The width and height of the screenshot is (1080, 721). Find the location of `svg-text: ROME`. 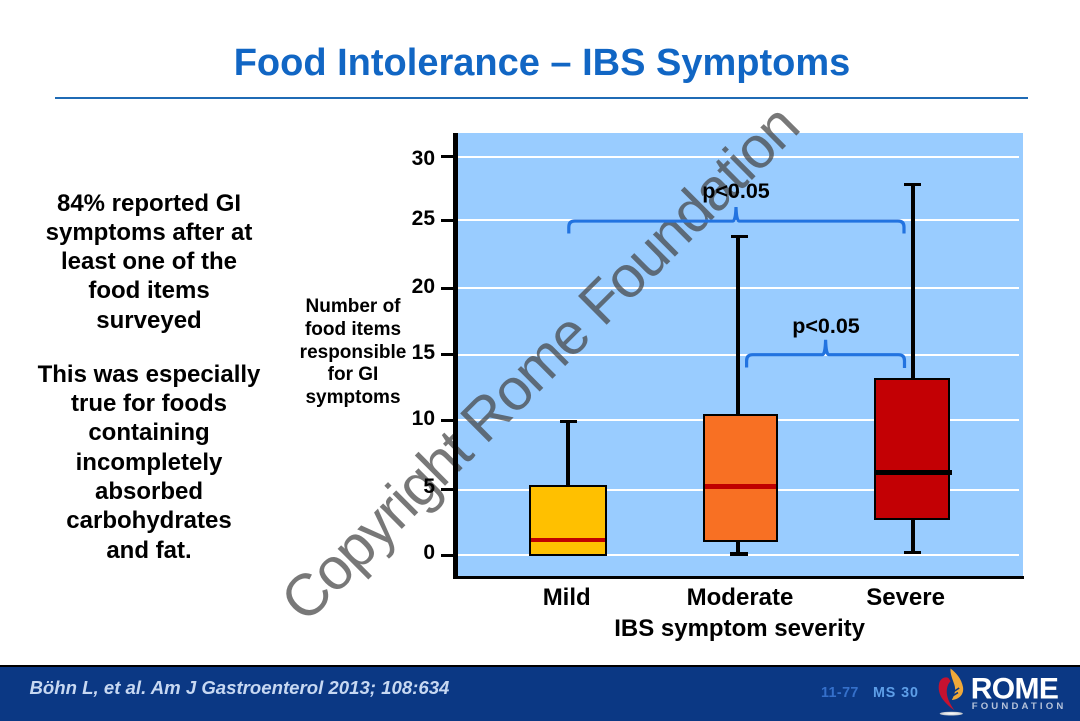

svg-text: ROME is located at coordinates (1015, 689).